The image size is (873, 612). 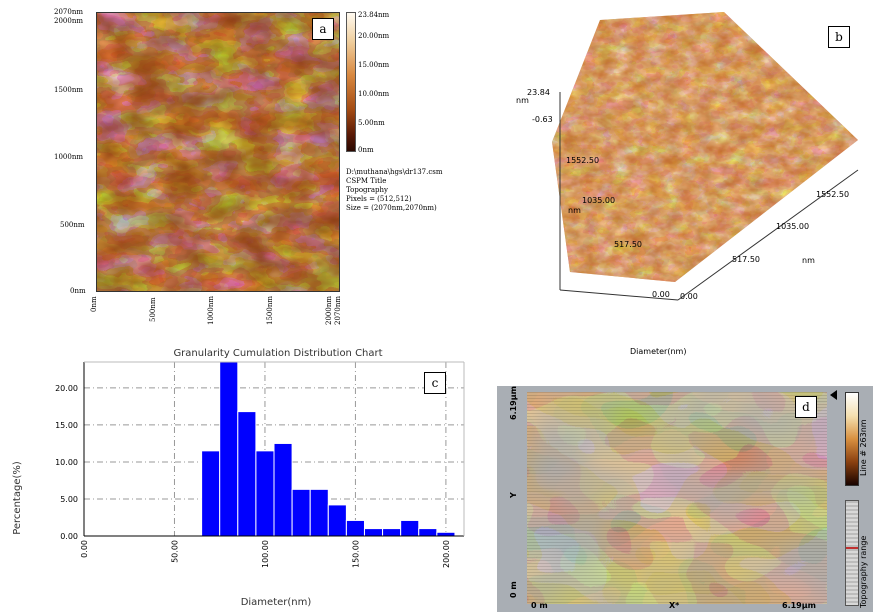 I want to click on d-scale-label: Line # 263nm, so click(x=863, y=447).